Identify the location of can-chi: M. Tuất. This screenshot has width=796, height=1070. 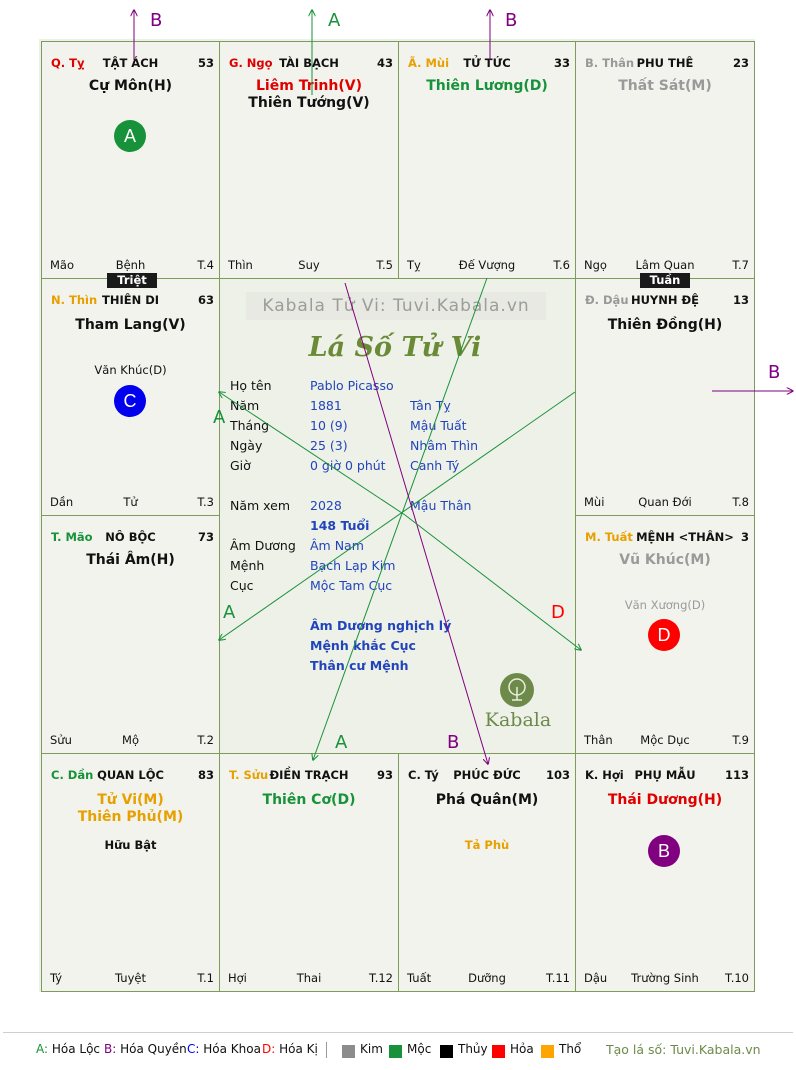
(609, 537).